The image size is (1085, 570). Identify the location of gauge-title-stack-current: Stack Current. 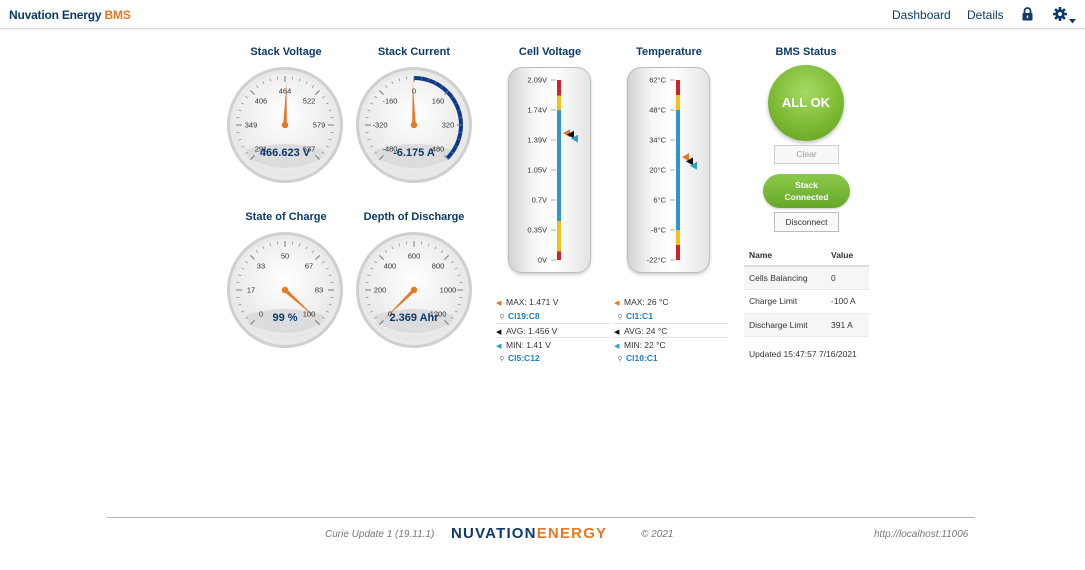
(414, 52).